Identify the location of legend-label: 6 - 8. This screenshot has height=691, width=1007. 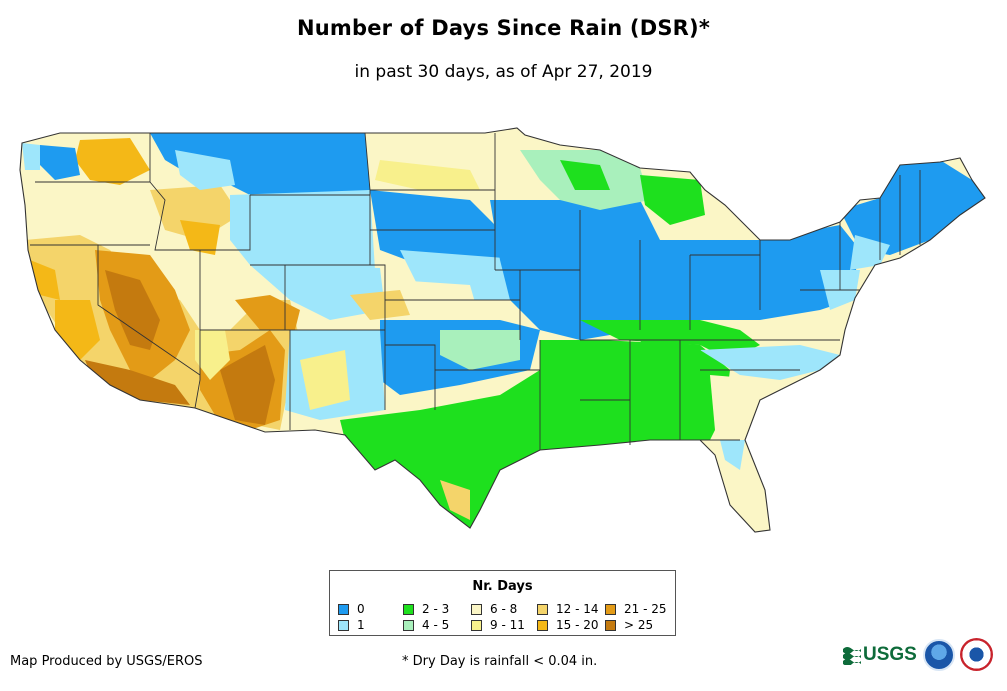
(504, 609).